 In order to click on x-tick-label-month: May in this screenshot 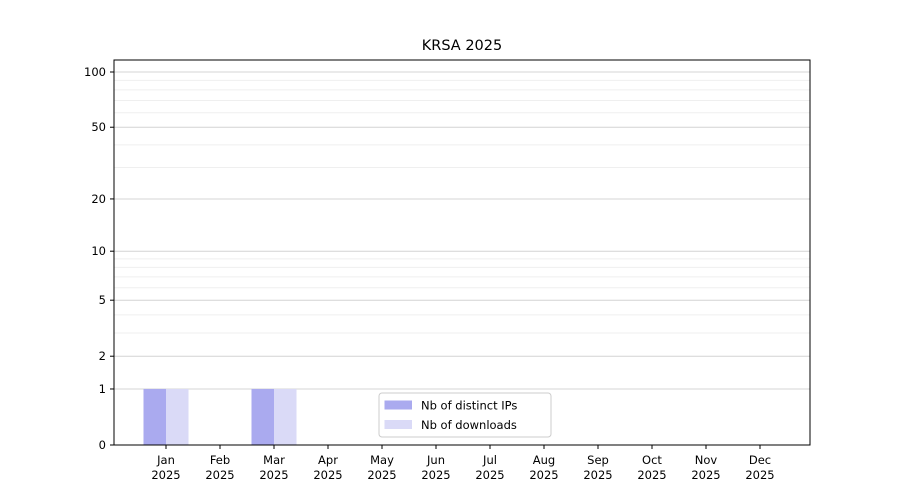, I will do `click(382, 460)`.